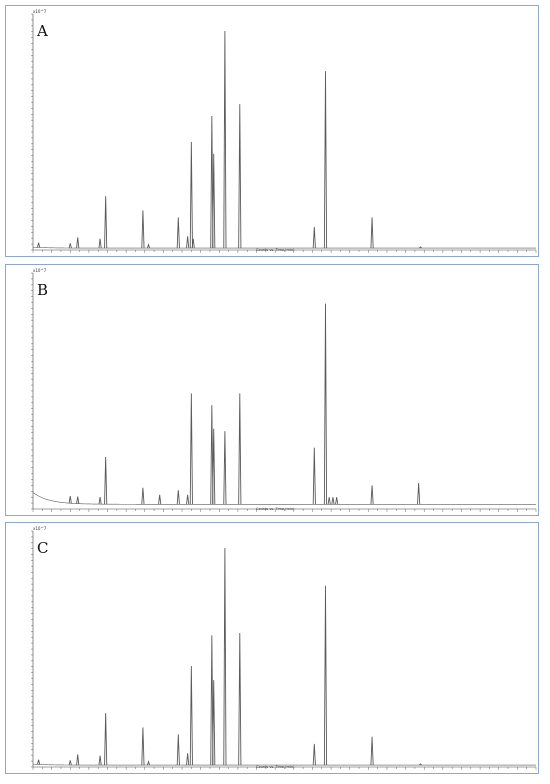 This screenshot has height=784, width=550. Describe the element at coordinates (40, 270) in the screenshot. I see `y-scale-label-b: x10^7` at that location.